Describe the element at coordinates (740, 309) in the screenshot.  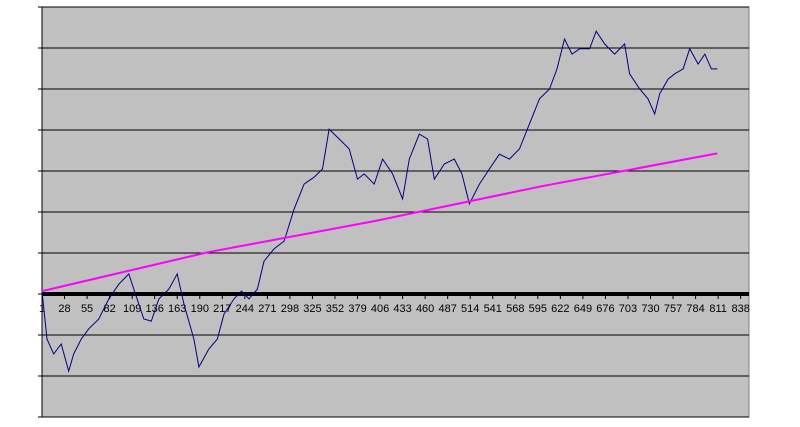
I see `x-tick-label: 838` at that location.